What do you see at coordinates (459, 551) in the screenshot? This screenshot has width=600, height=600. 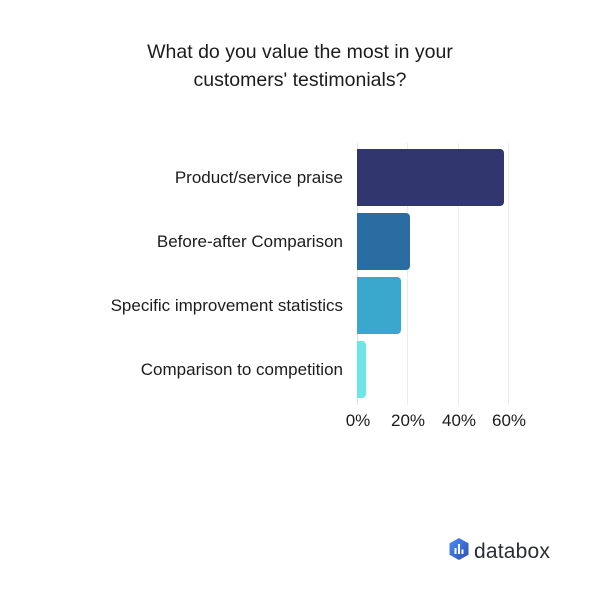 I see `databox-hexagon-bars-icon` at bounding box center [459, 551].